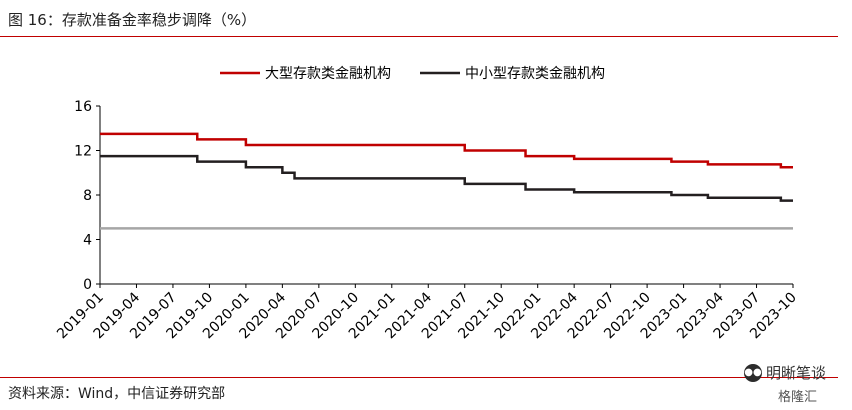  What do you see at coordinates (87, 241) in the screenshot?
I see `y-tick-label: 4` at bounding box center [87, 241].